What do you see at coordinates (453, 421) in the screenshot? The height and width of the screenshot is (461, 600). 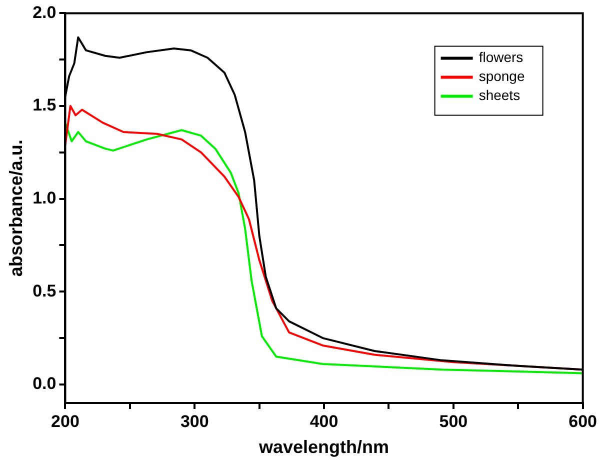 I see `x-tick-label: 500` at bounding box center [453, 421].